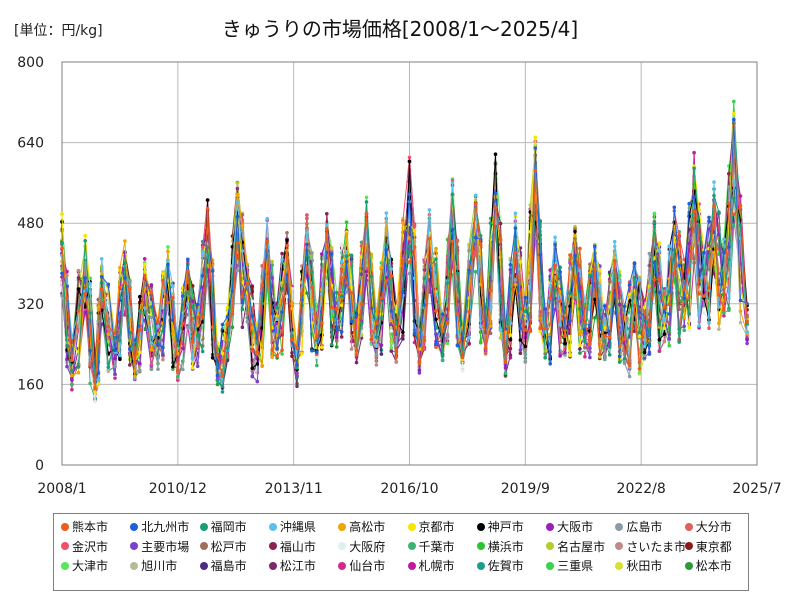 The height and width of the screenshot is (600, 800). What do you see at coordinates (228, 566) in the screenshot?
I see `legend-label: 福島市` at bounding box center [228, 566].